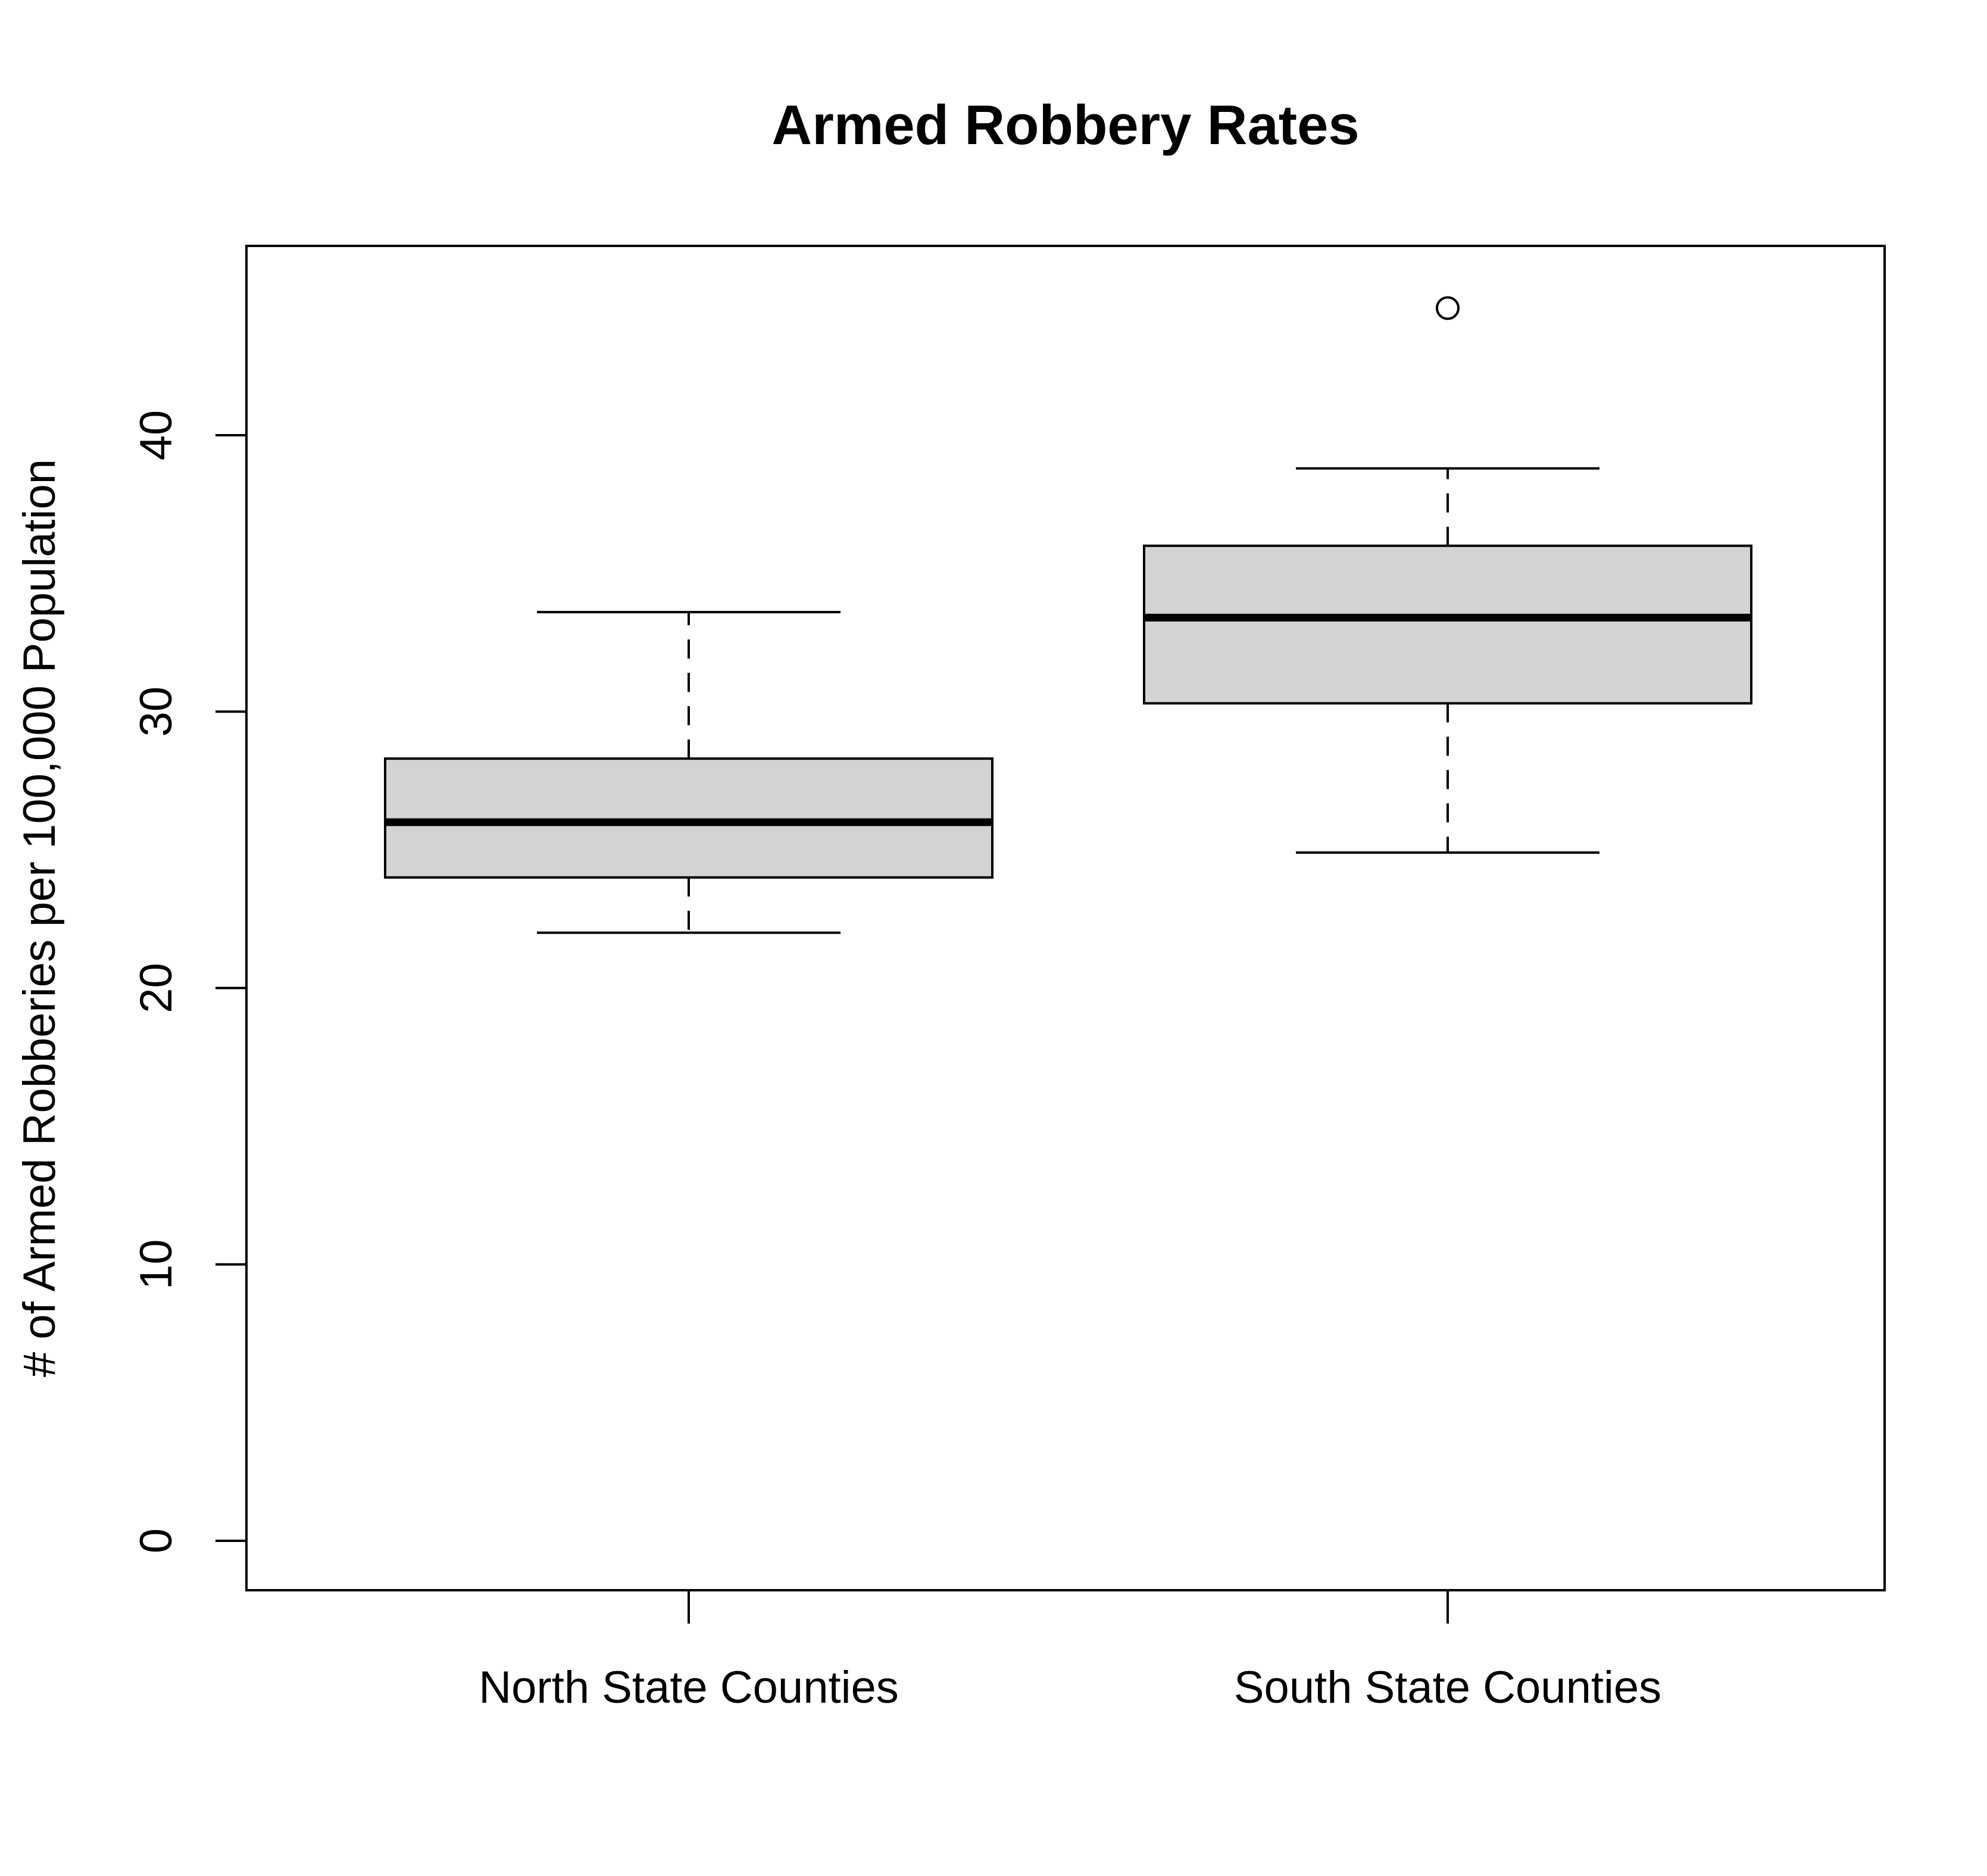 This screenshot has width=1987, height=1876. What do you see at coordinates (156, 435) in the screenshot?
I see `y-tick-label: 40` at bounding box center [156, 435].